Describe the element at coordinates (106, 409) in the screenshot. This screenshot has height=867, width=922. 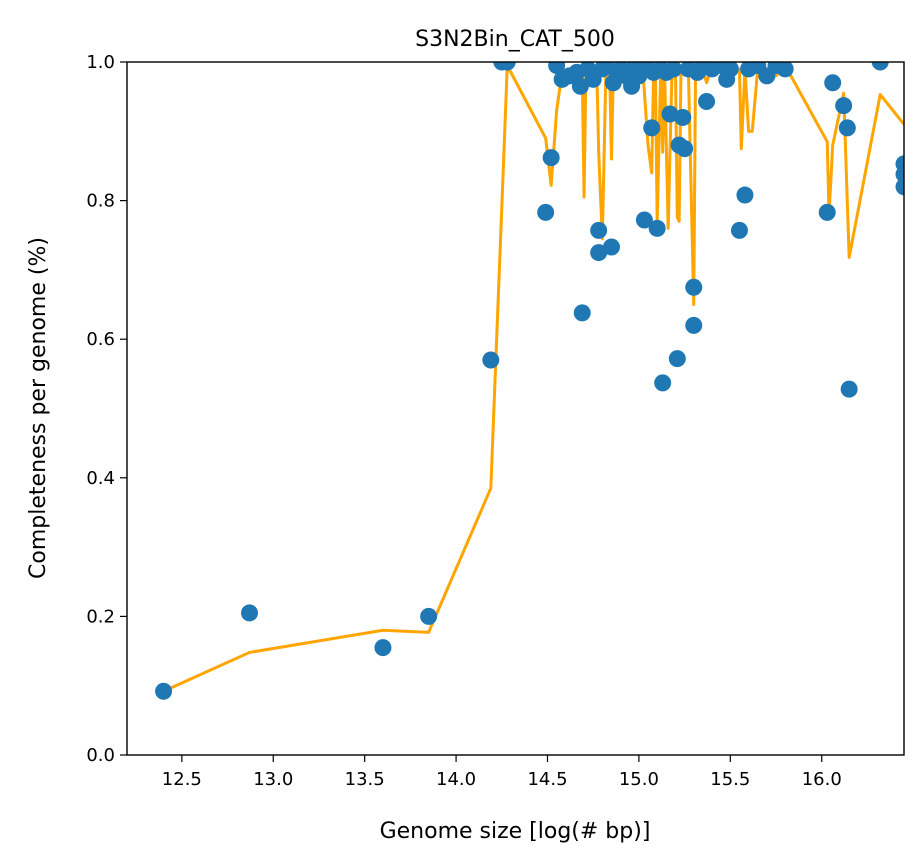
I see `y-axis-ticks: 0.0 0.2 0.4 0.6 0.8 1.0` at that location.